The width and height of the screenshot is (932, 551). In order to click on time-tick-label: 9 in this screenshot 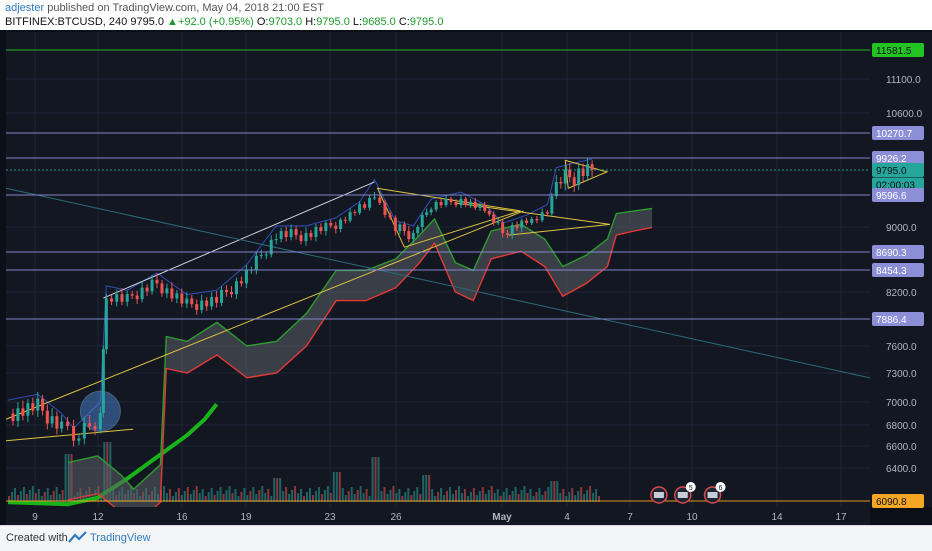, I will do `click(35, 517)`.